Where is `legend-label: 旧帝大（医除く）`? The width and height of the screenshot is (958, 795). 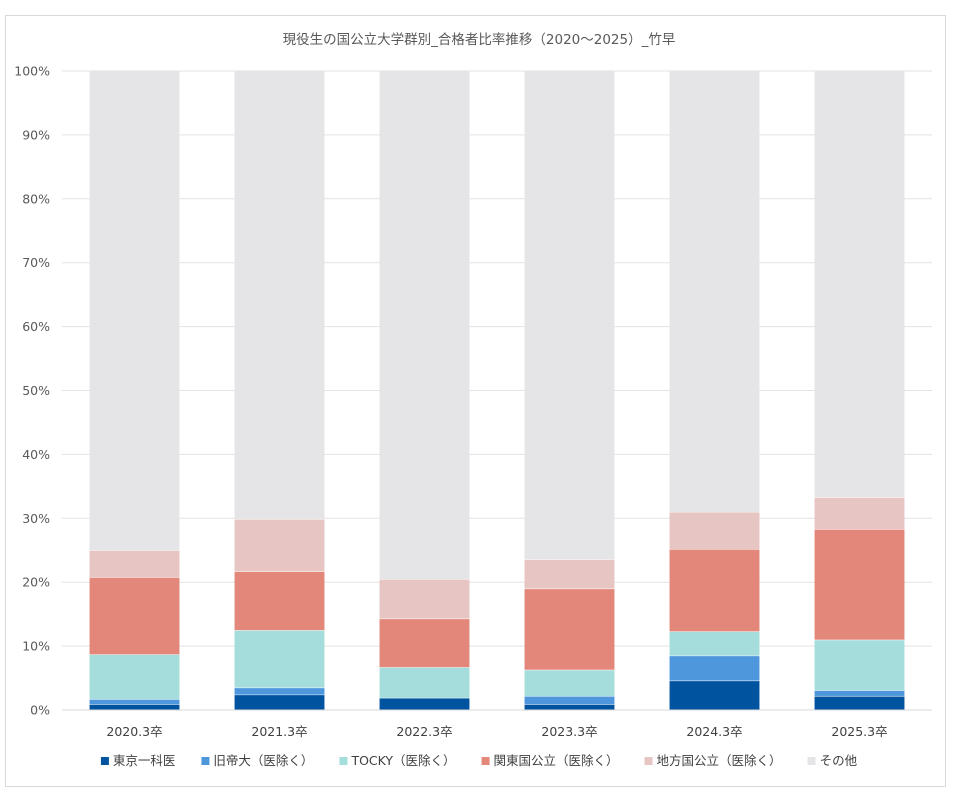 legend-label: 旧帝大（医除く） is located at coordinates (263, 760).